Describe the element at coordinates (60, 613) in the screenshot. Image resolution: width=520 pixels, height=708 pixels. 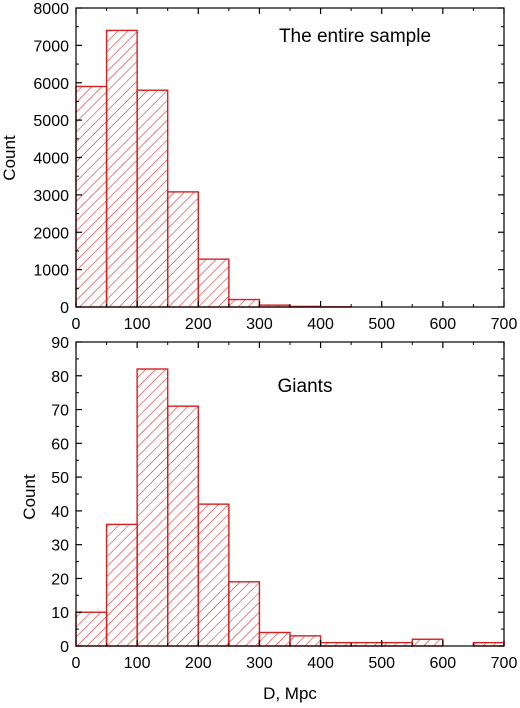
I see `y-tick-label: 10` at that location.